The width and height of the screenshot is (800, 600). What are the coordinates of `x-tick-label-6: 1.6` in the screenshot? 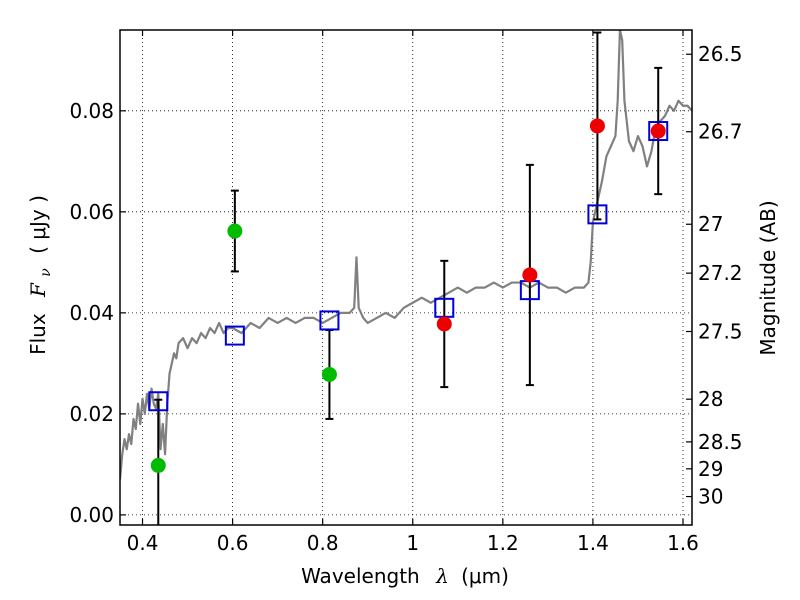 It's located at (683, 543).